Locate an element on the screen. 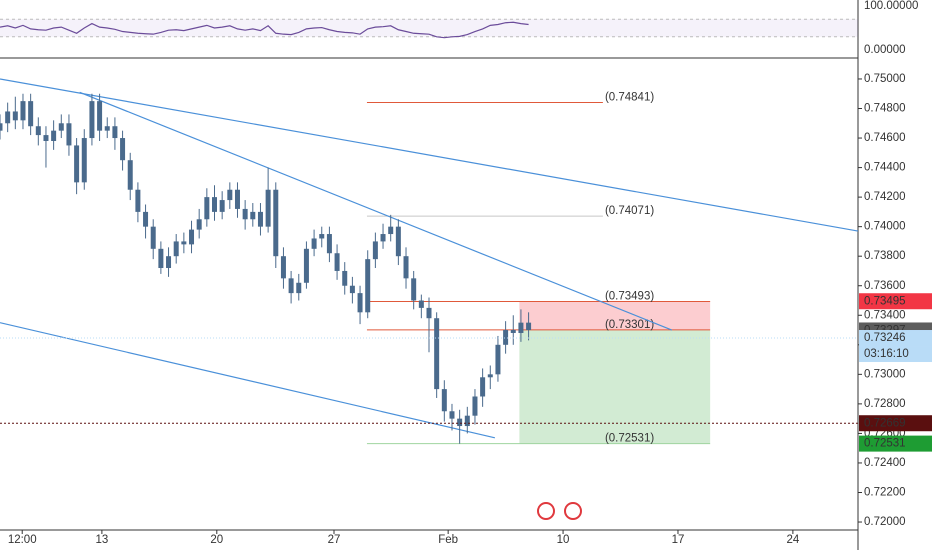 Image resolution: width=932 pixels, height=550 pixels. y-tick-label: 0.72800 is located at coordinates (885, 404).